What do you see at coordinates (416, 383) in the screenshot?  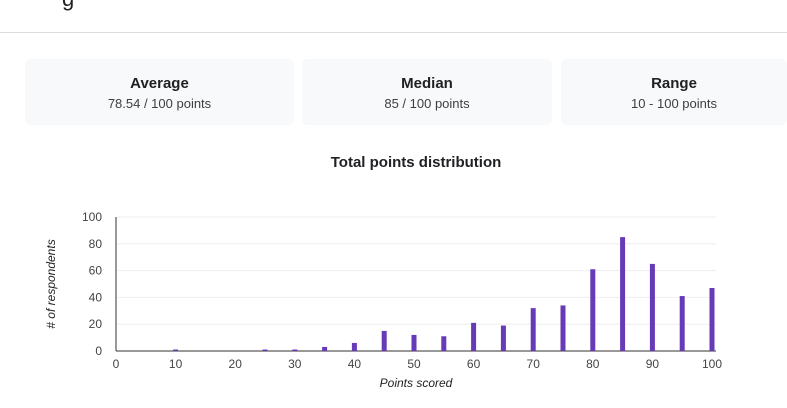 I see `x-axis-title: Points scored` at bounding box center [416, 383].